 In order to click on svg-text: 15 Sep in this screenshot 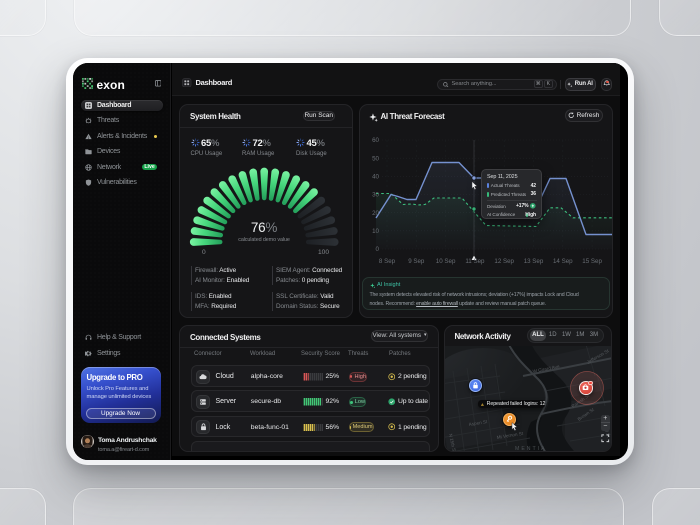, I will do `click(592, 261)`.